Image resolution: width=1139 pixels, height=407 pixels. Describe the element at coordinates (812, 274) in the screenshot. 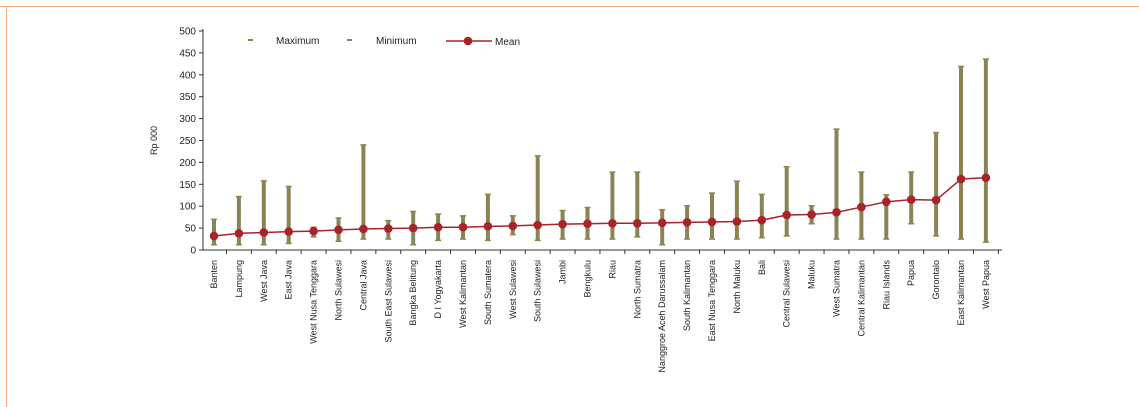

I see `x-tick-label: Maluku` at that location.